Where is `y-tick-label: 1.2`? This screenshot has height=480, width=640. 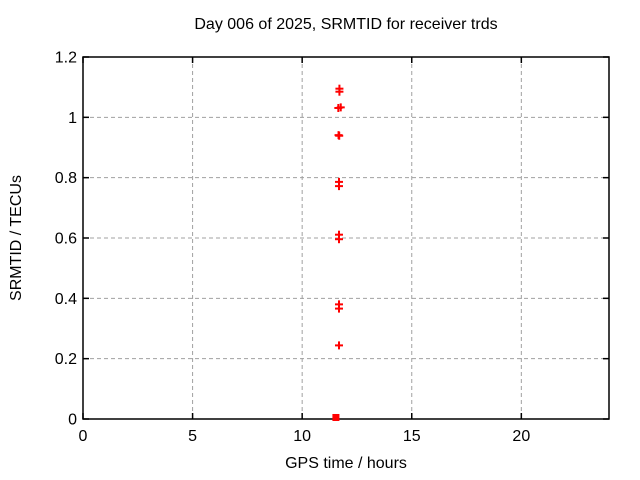 y-tick-label: 1.2 is located at coordinates (66, 58).